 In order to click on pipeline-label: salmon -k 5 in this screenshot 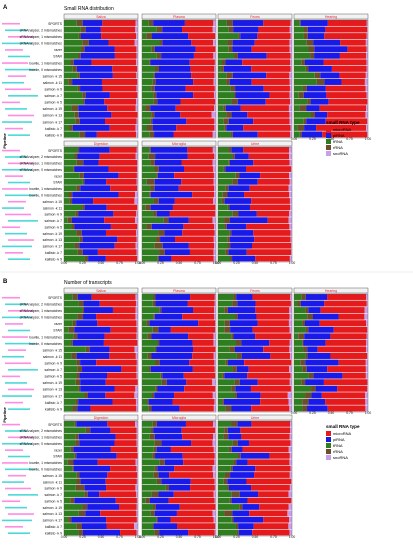, I will do `click(53, 377)`.